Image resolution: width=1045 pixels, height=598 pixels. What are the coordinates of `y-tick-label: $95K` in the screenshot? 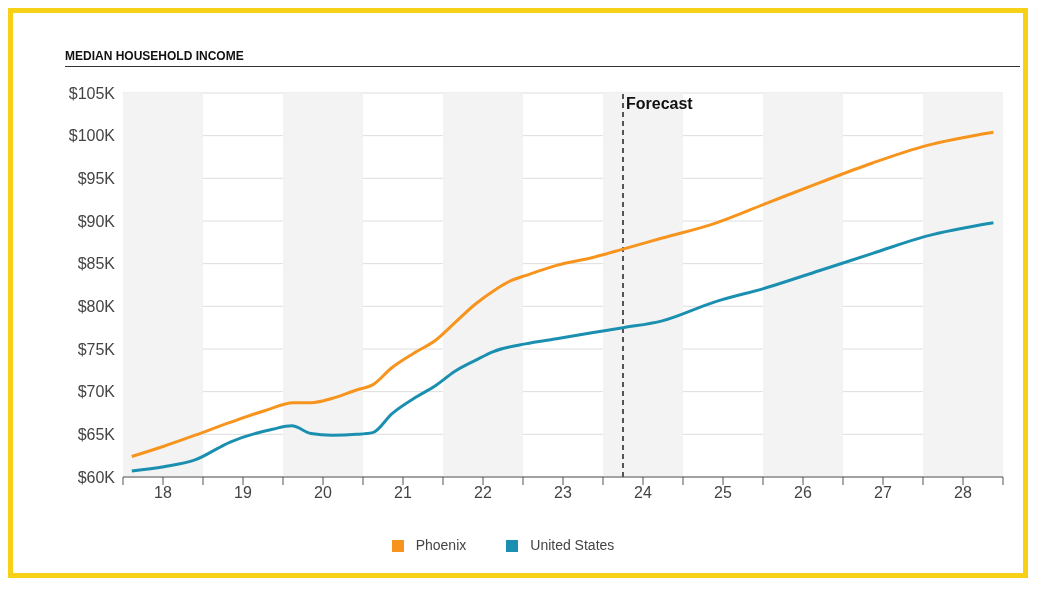 It's located at (96, 179).